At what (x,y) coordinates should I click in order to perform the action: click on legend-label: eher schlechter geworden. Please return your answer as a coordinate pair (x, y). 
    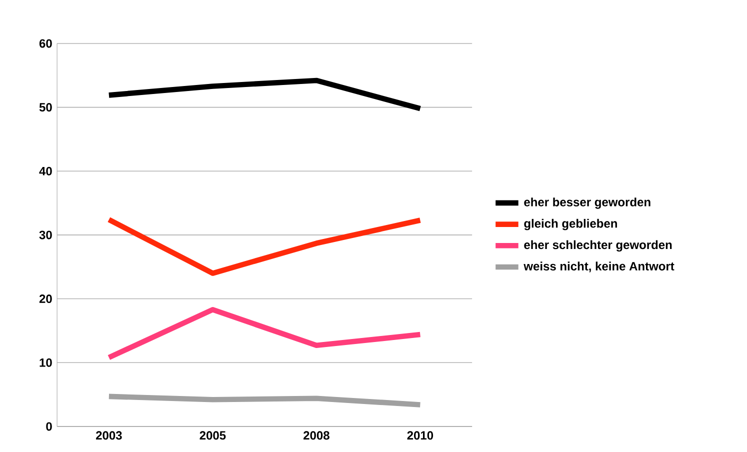
    Looking at the image, I should click on (598, 246).